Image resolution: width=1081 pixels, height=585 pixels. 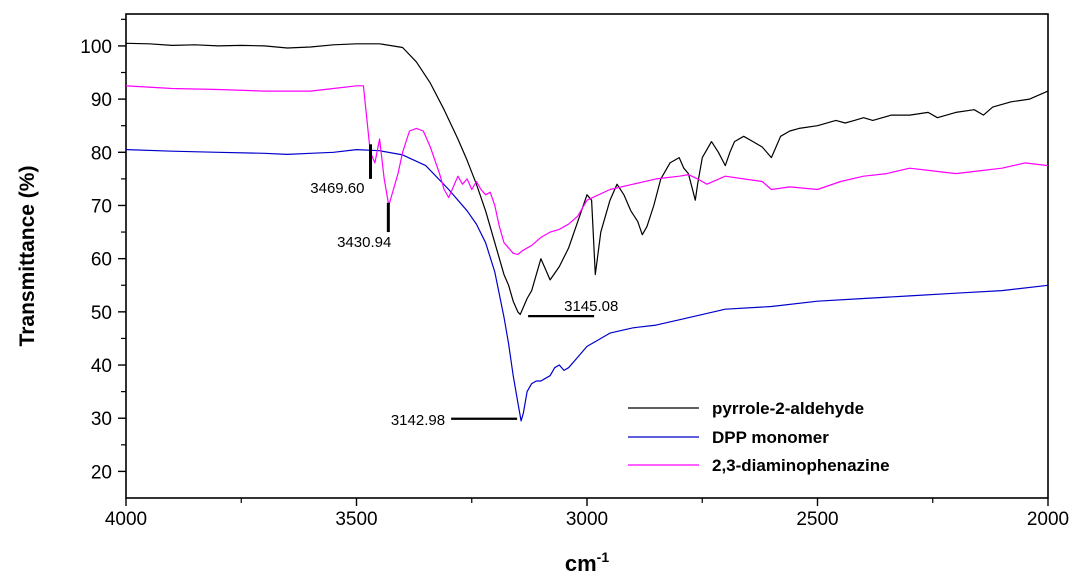 What do you see at coordinates (770, 437) in the screenshot?
I see `legend-label-dpp-monomer: DPP monomer` at bounding box center [770, 437].